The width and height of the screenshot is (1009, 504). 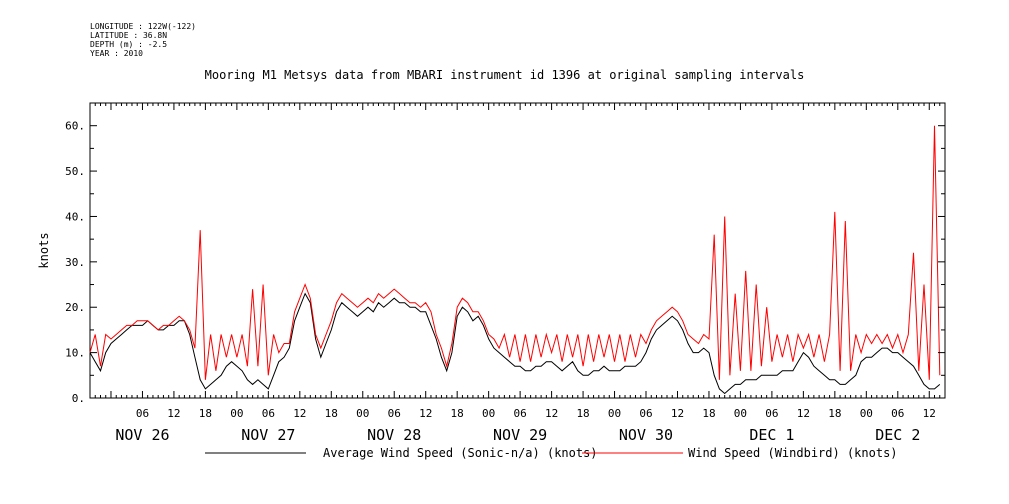 I want to click on y-tick-label: 40., so click(x=75, y=216).